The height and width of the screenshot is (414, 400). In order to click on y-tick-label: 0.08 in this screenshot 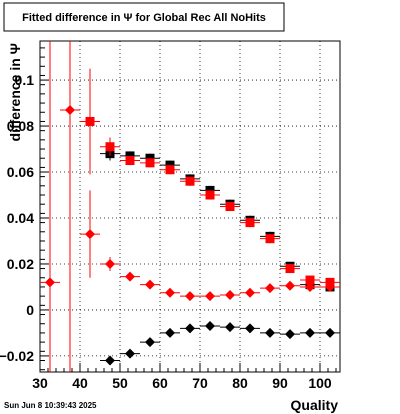, I will do `click(20, 126)`.